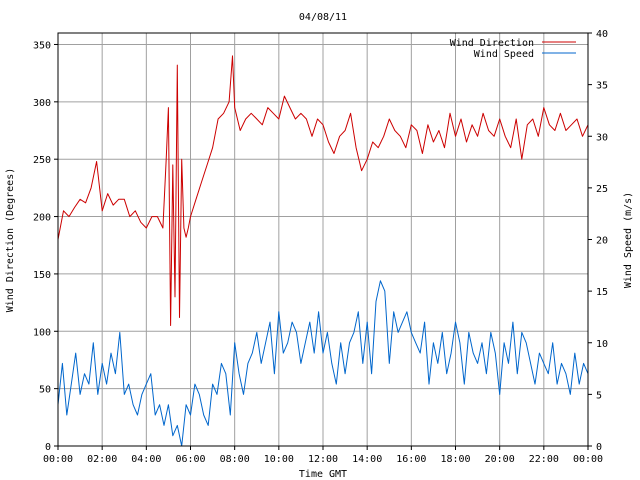 Image resolution: width=640 pixels, height=480 pixels. I want to click on y-right-tick-label: 20, so click(602, 241).